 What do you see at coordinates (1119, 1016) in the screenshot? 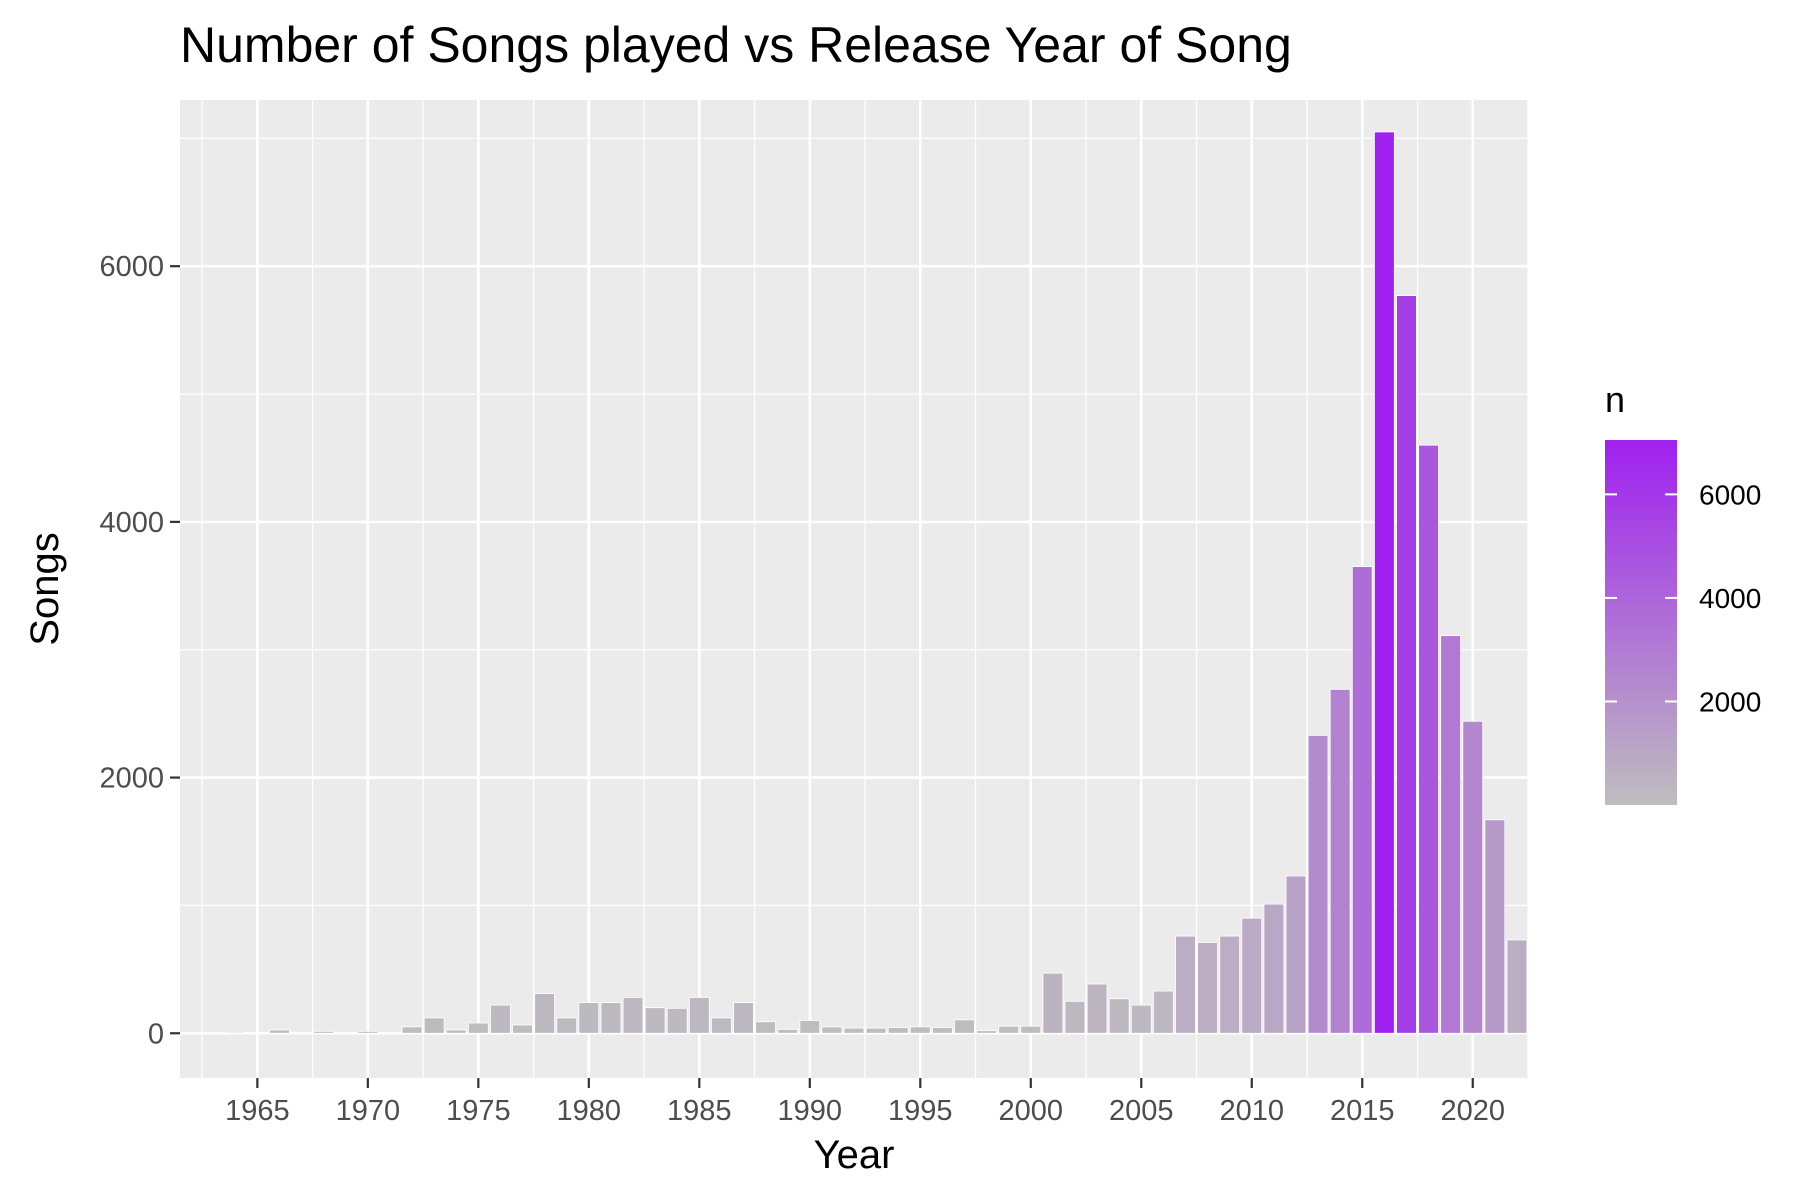
I see `bar-2004` at bounding box center [1119, 1016].